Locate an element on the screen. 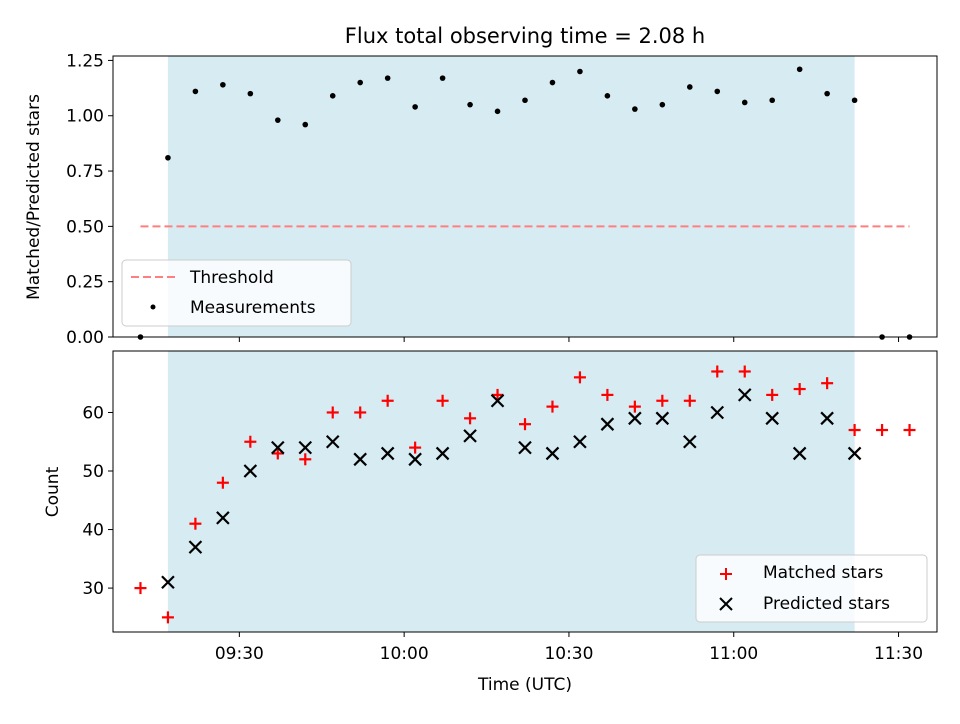 The image size is (960, 724). y-tick-label: 1.25 is located at coordinates (85, 61).